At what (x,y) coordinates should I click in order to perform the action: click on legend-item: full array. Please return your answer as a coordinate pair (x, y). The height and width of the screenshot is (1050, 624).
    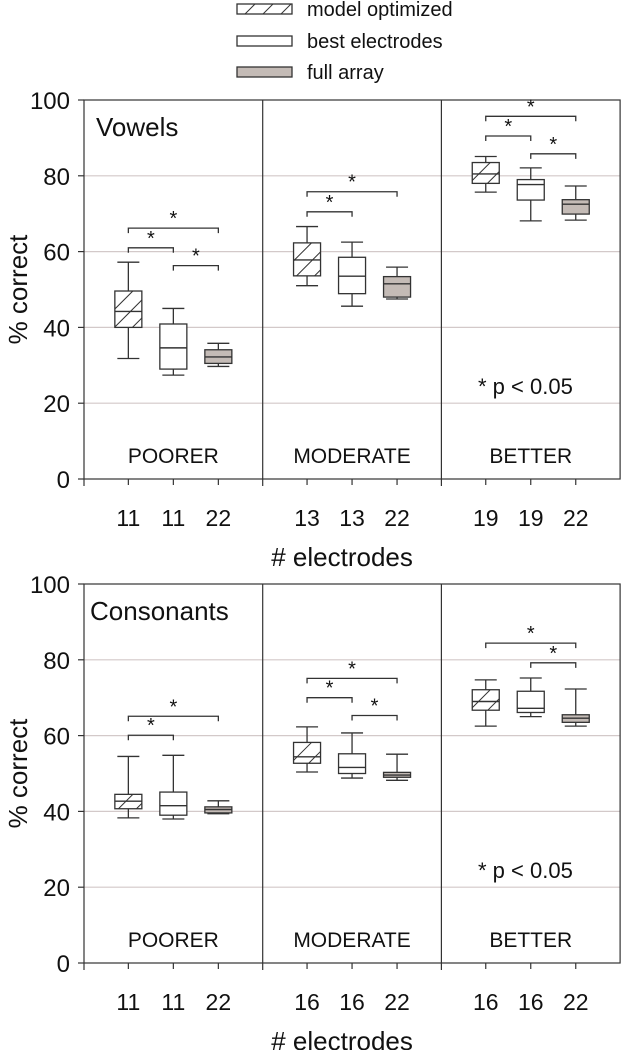
    Looking at the image, I should click on (310, 73).